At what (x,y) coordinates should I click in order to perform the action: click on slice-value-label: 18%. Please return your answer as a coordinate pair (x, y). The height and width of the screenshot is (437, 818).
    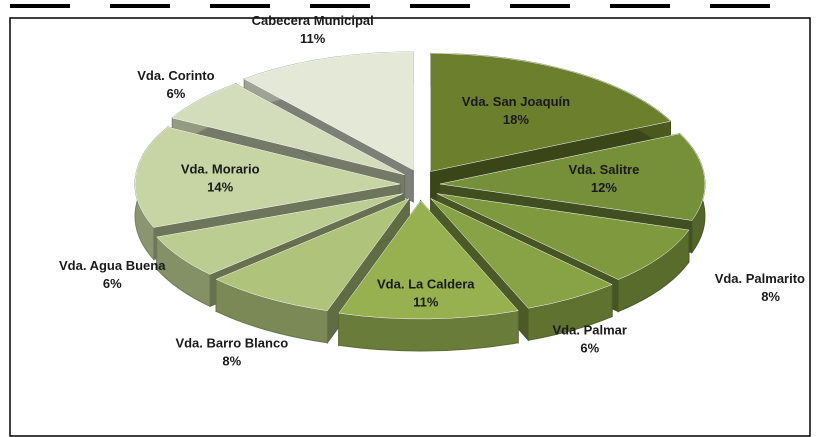
    Looking at the image, I should click on (516, 119).